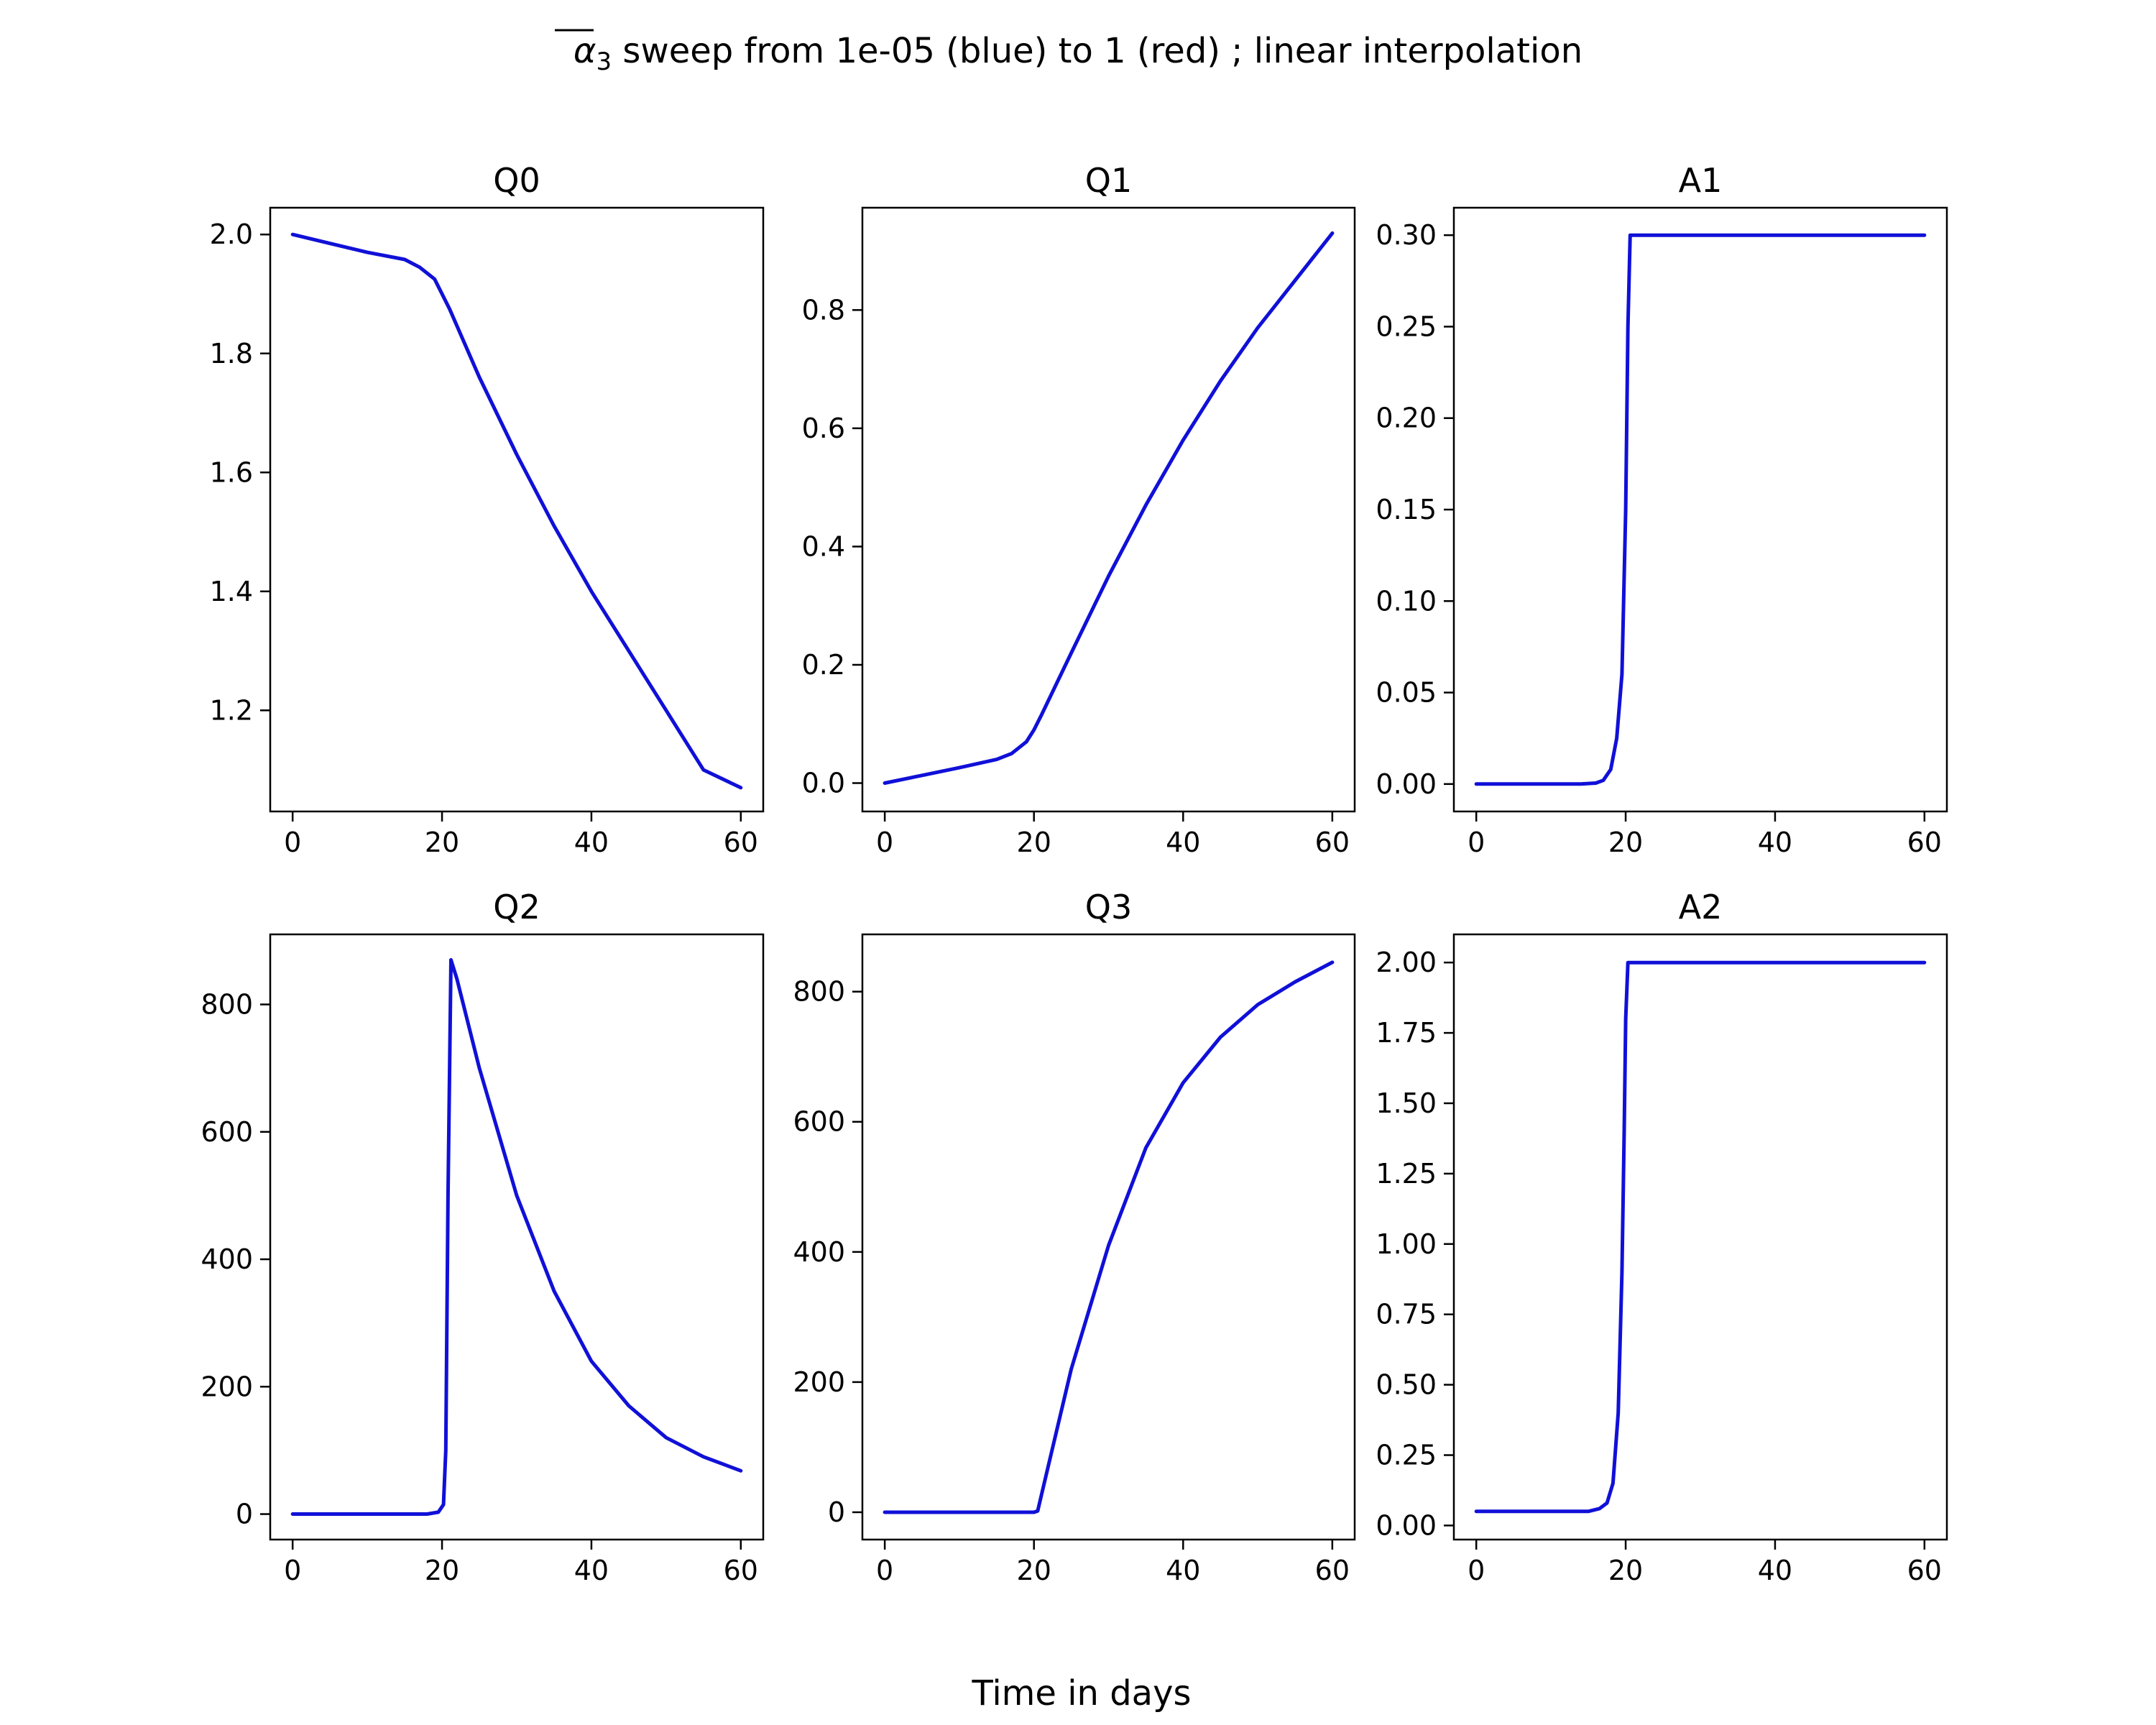 Image resolution: width=2156 pixels, height=1725 pixels. I want to click on figure-xlabel: Time in days, so click(1081, 1693).